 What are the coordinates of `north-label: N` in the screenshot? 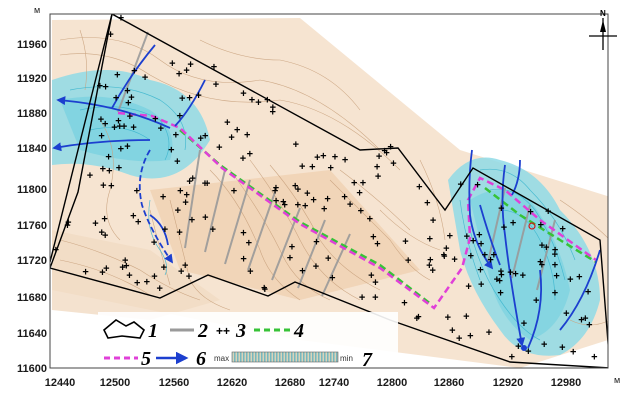 It's located at (603, 13).